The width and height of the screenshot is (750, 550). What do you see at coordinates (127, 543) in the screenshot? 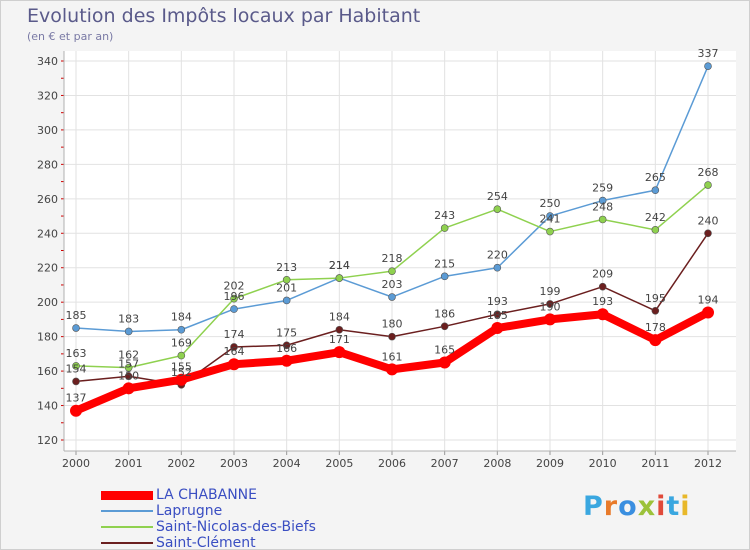
I see `legend-swatch` at bounding box center [127, 543].